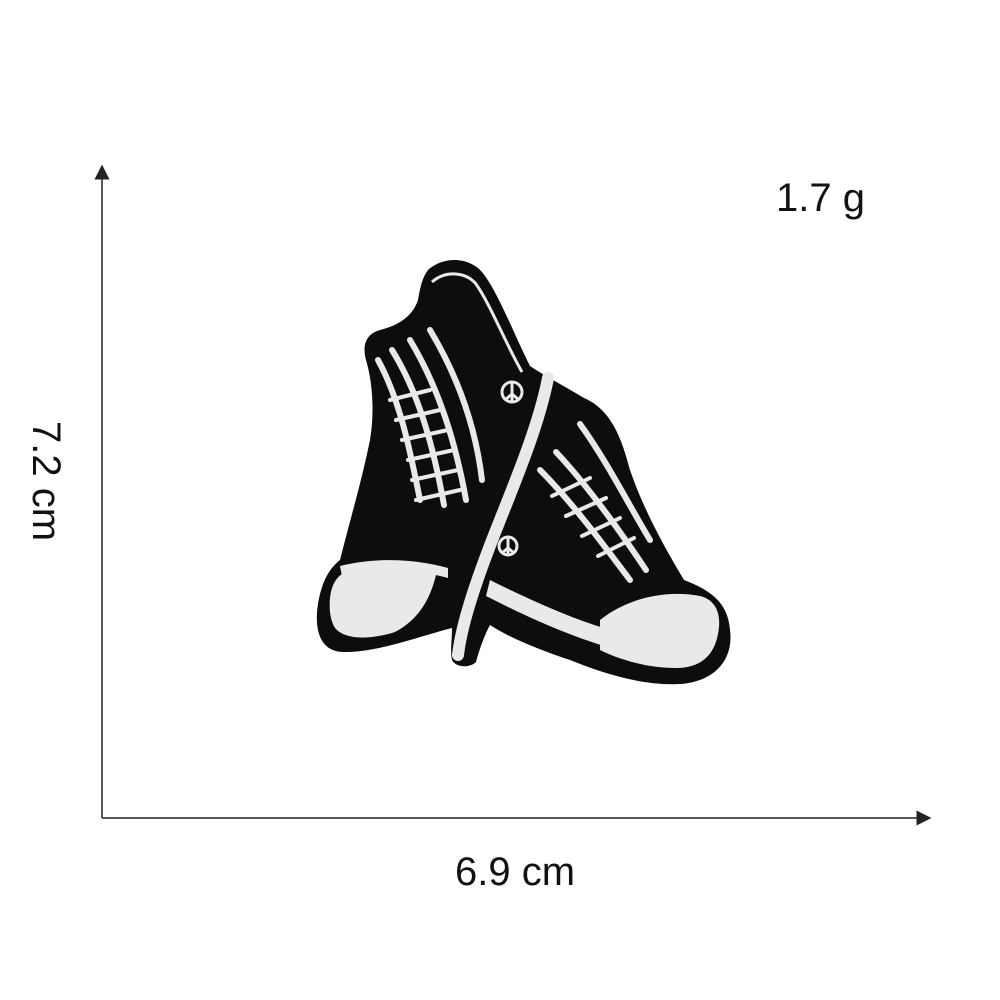 The height and width of the screenshot is (1000, 1000). What do you see at coordinates (46, 481) in the screenshot?
I see `height-label: 7.2 cm` at bounding box center [46, 481].